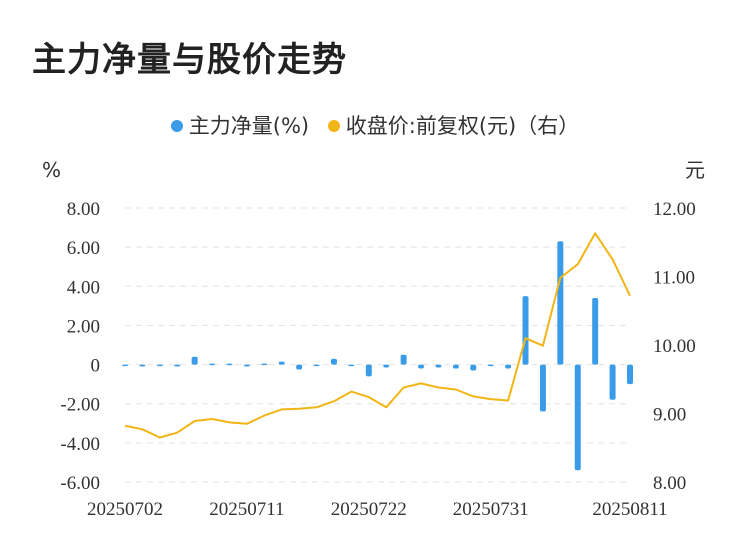  What do you see at coordinates (96, 366) in the screenshot?
I see `left-tick-label: 0` at bounding box center [96, 366].